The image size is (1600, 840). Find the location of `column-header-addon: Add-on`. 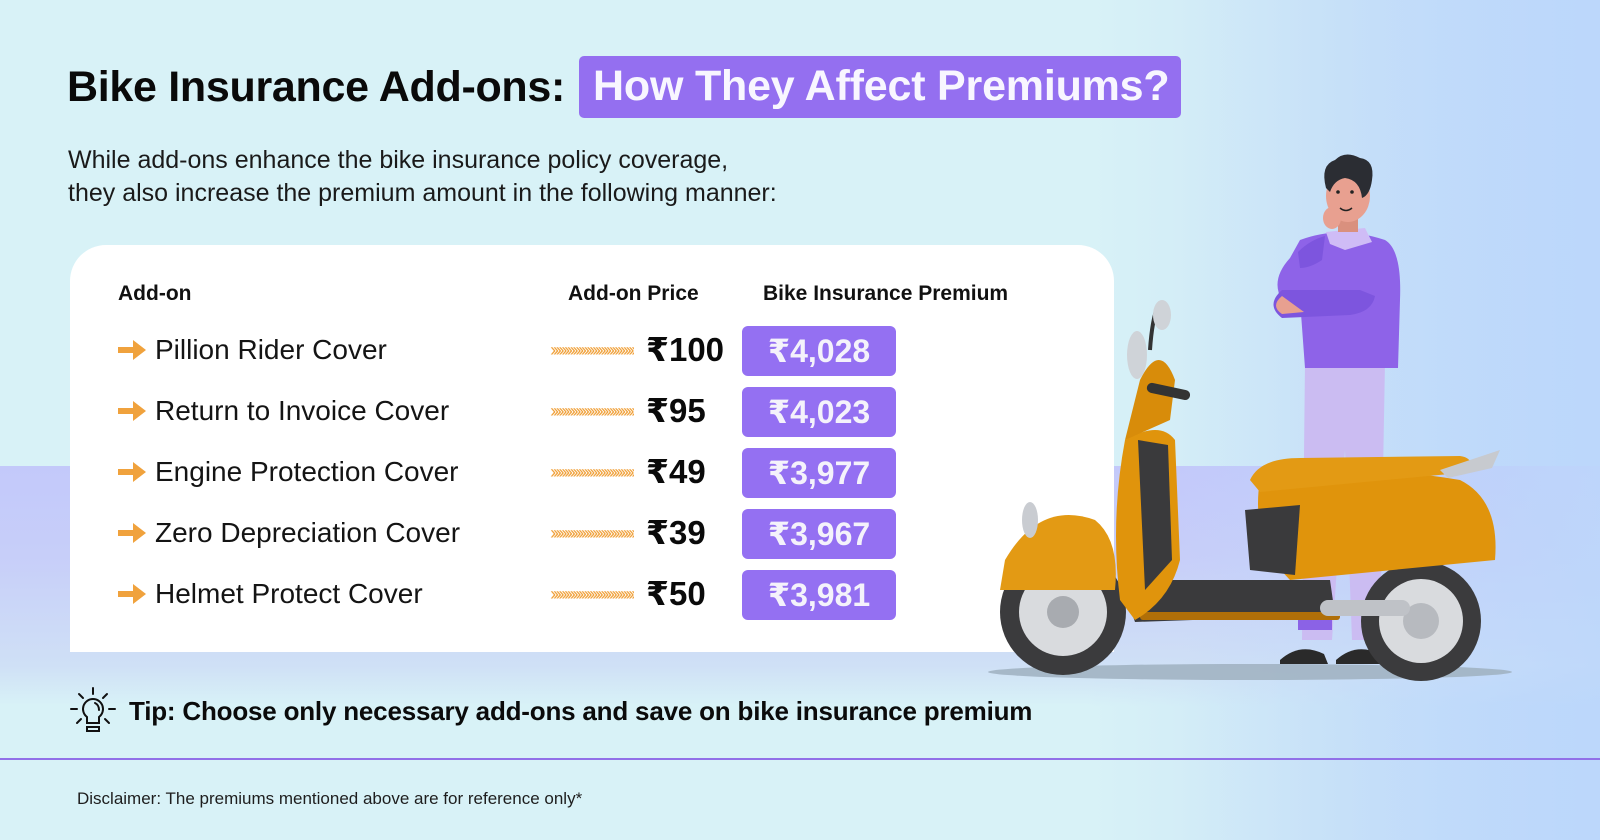

column-header-addon: Add-on is located at coordinates (155, 293).